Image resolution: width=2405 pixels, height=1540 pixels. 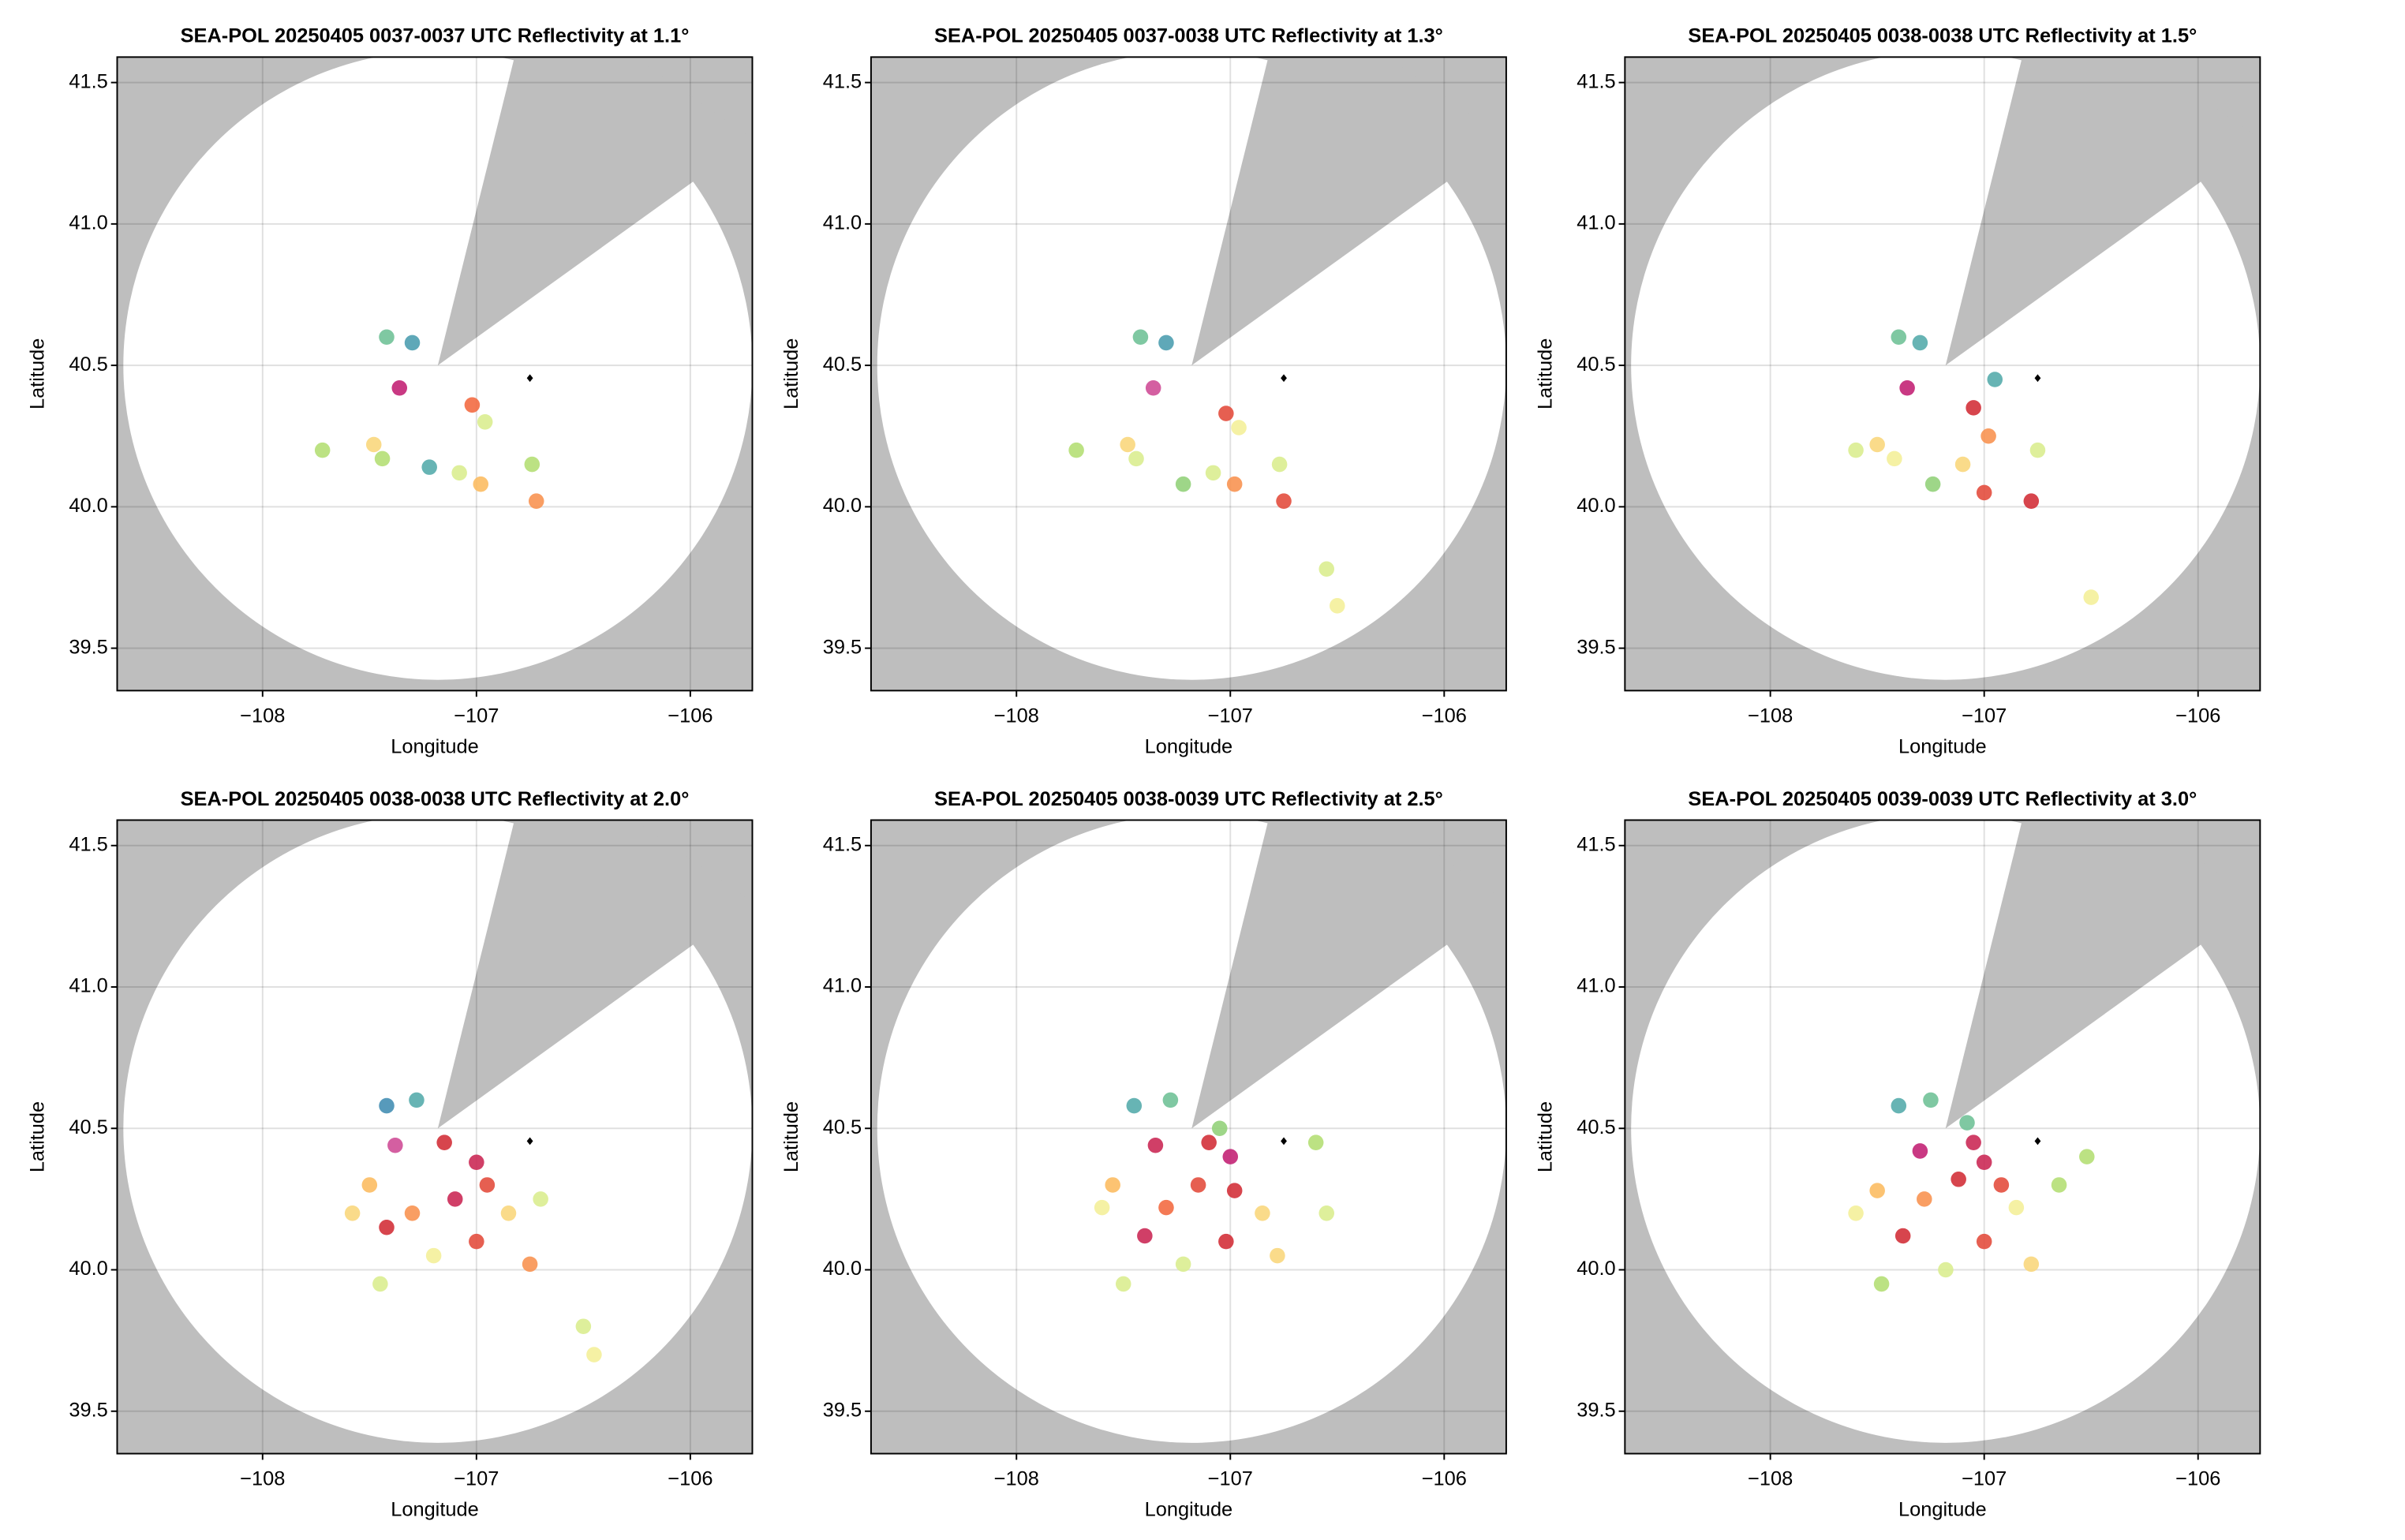 What do you see at coordinates (842, 647) in the screenshot?
I see `y-tick-label: 39.5` at bounding box center [842, 647].